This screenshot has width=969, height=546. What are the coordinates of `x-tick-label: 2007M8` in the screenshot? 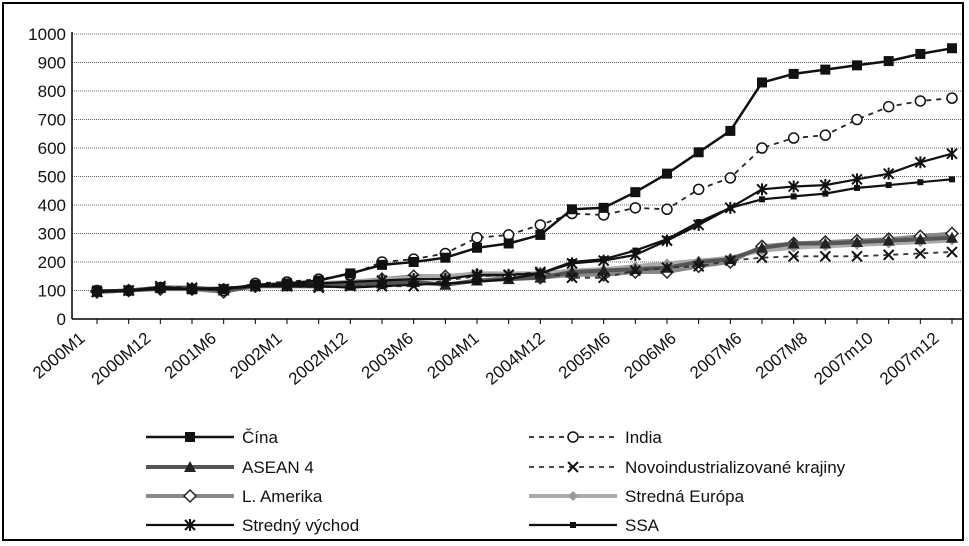 It's located at (781, 356).